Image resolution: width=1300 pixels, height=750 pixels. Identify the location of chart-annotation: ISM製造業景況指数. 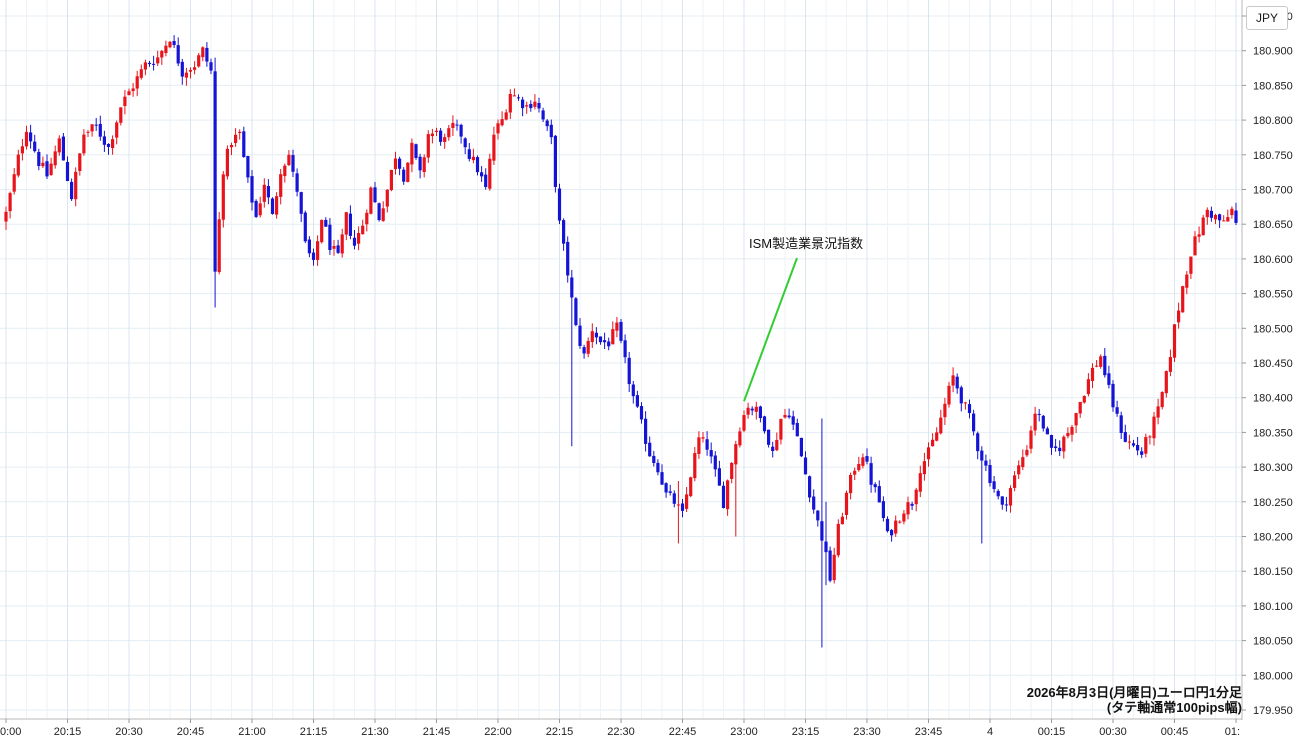
(803, 319).